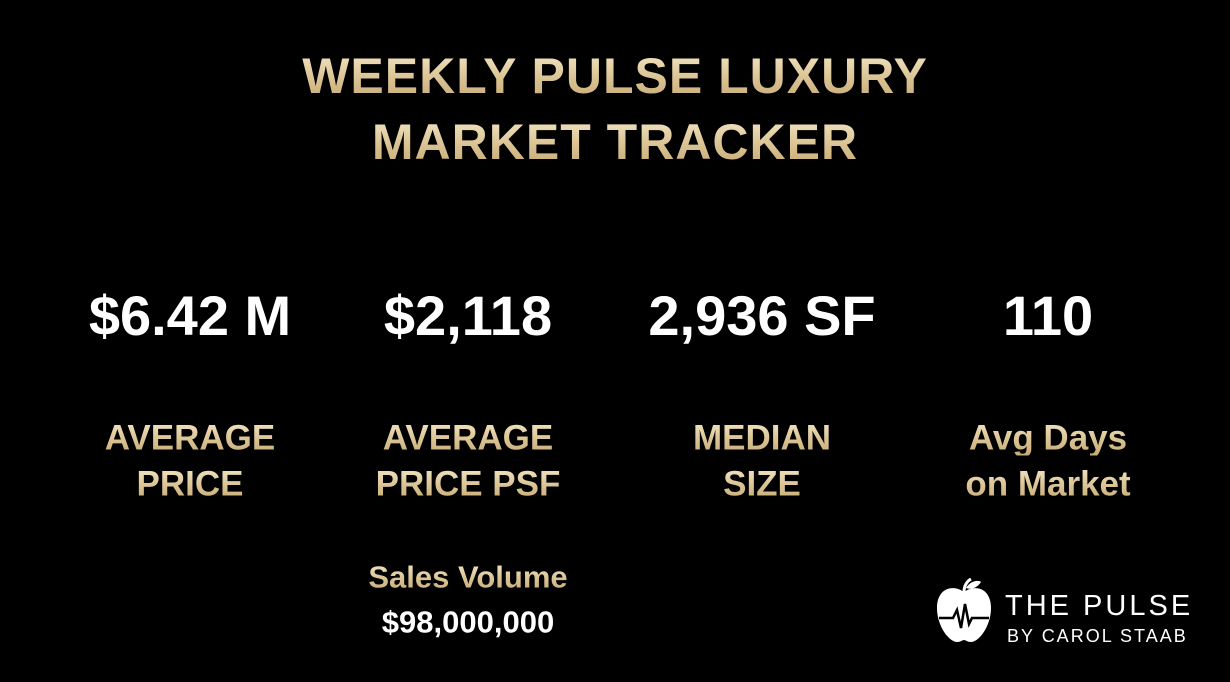 Image resolution: width=1230 pixels, height=682 pixels. I want to click on metric-label: PRICE, so click(190, 484).